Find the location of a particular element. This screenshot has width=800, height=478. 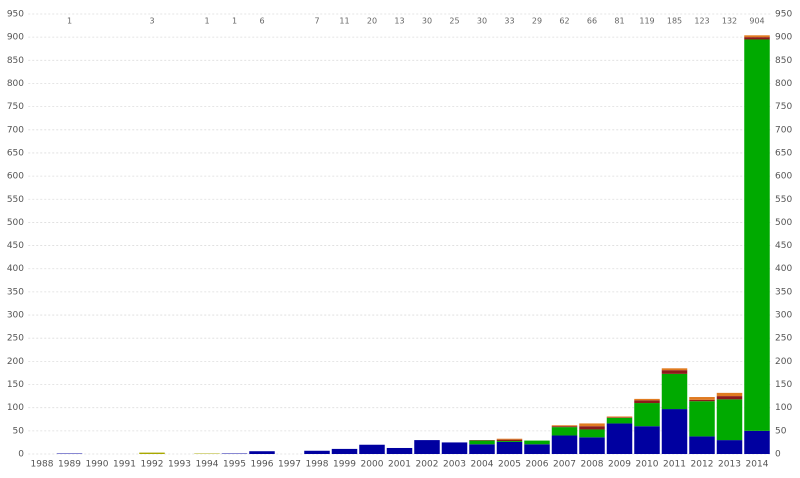

total-label: 33 is located at coordinates (509, 21).